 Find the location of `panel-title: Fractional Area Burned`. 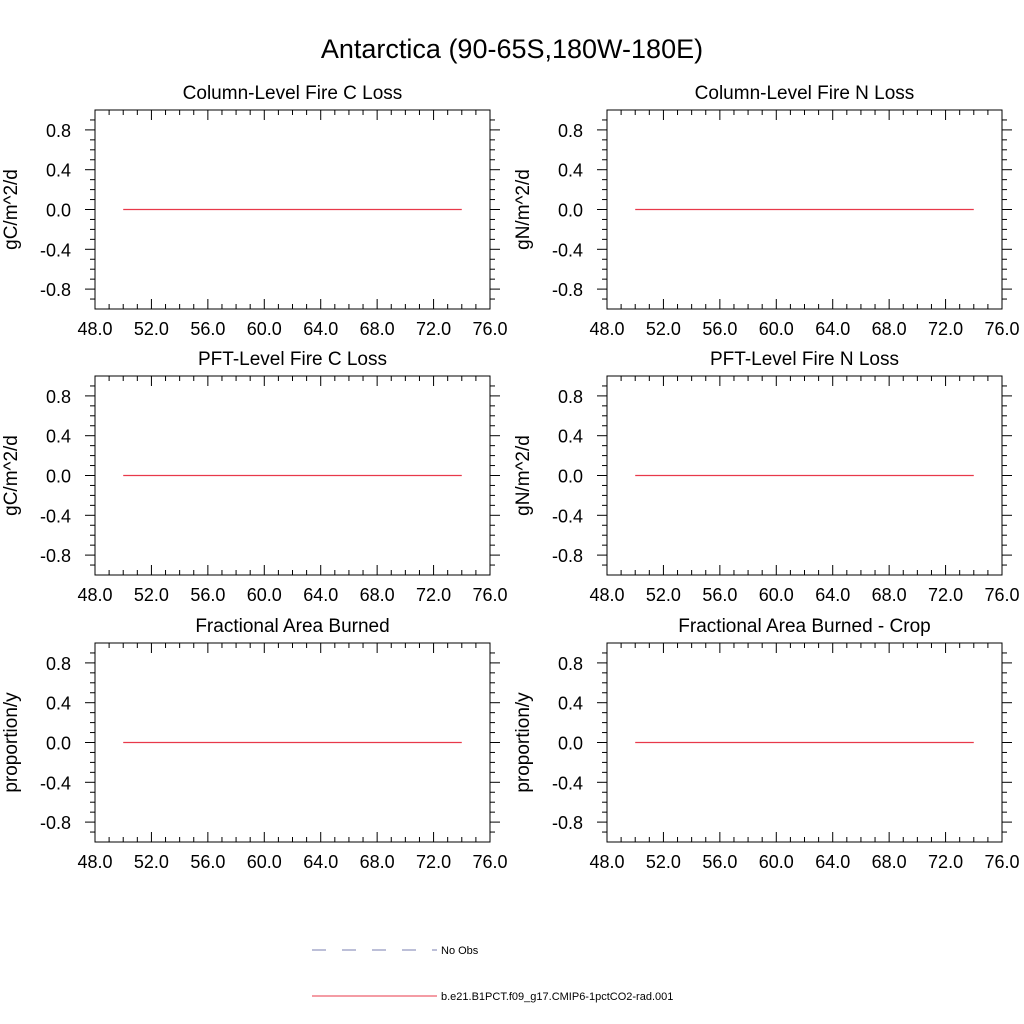

panel-title: Fractional Area Burned is located at coordinates (292, 626).